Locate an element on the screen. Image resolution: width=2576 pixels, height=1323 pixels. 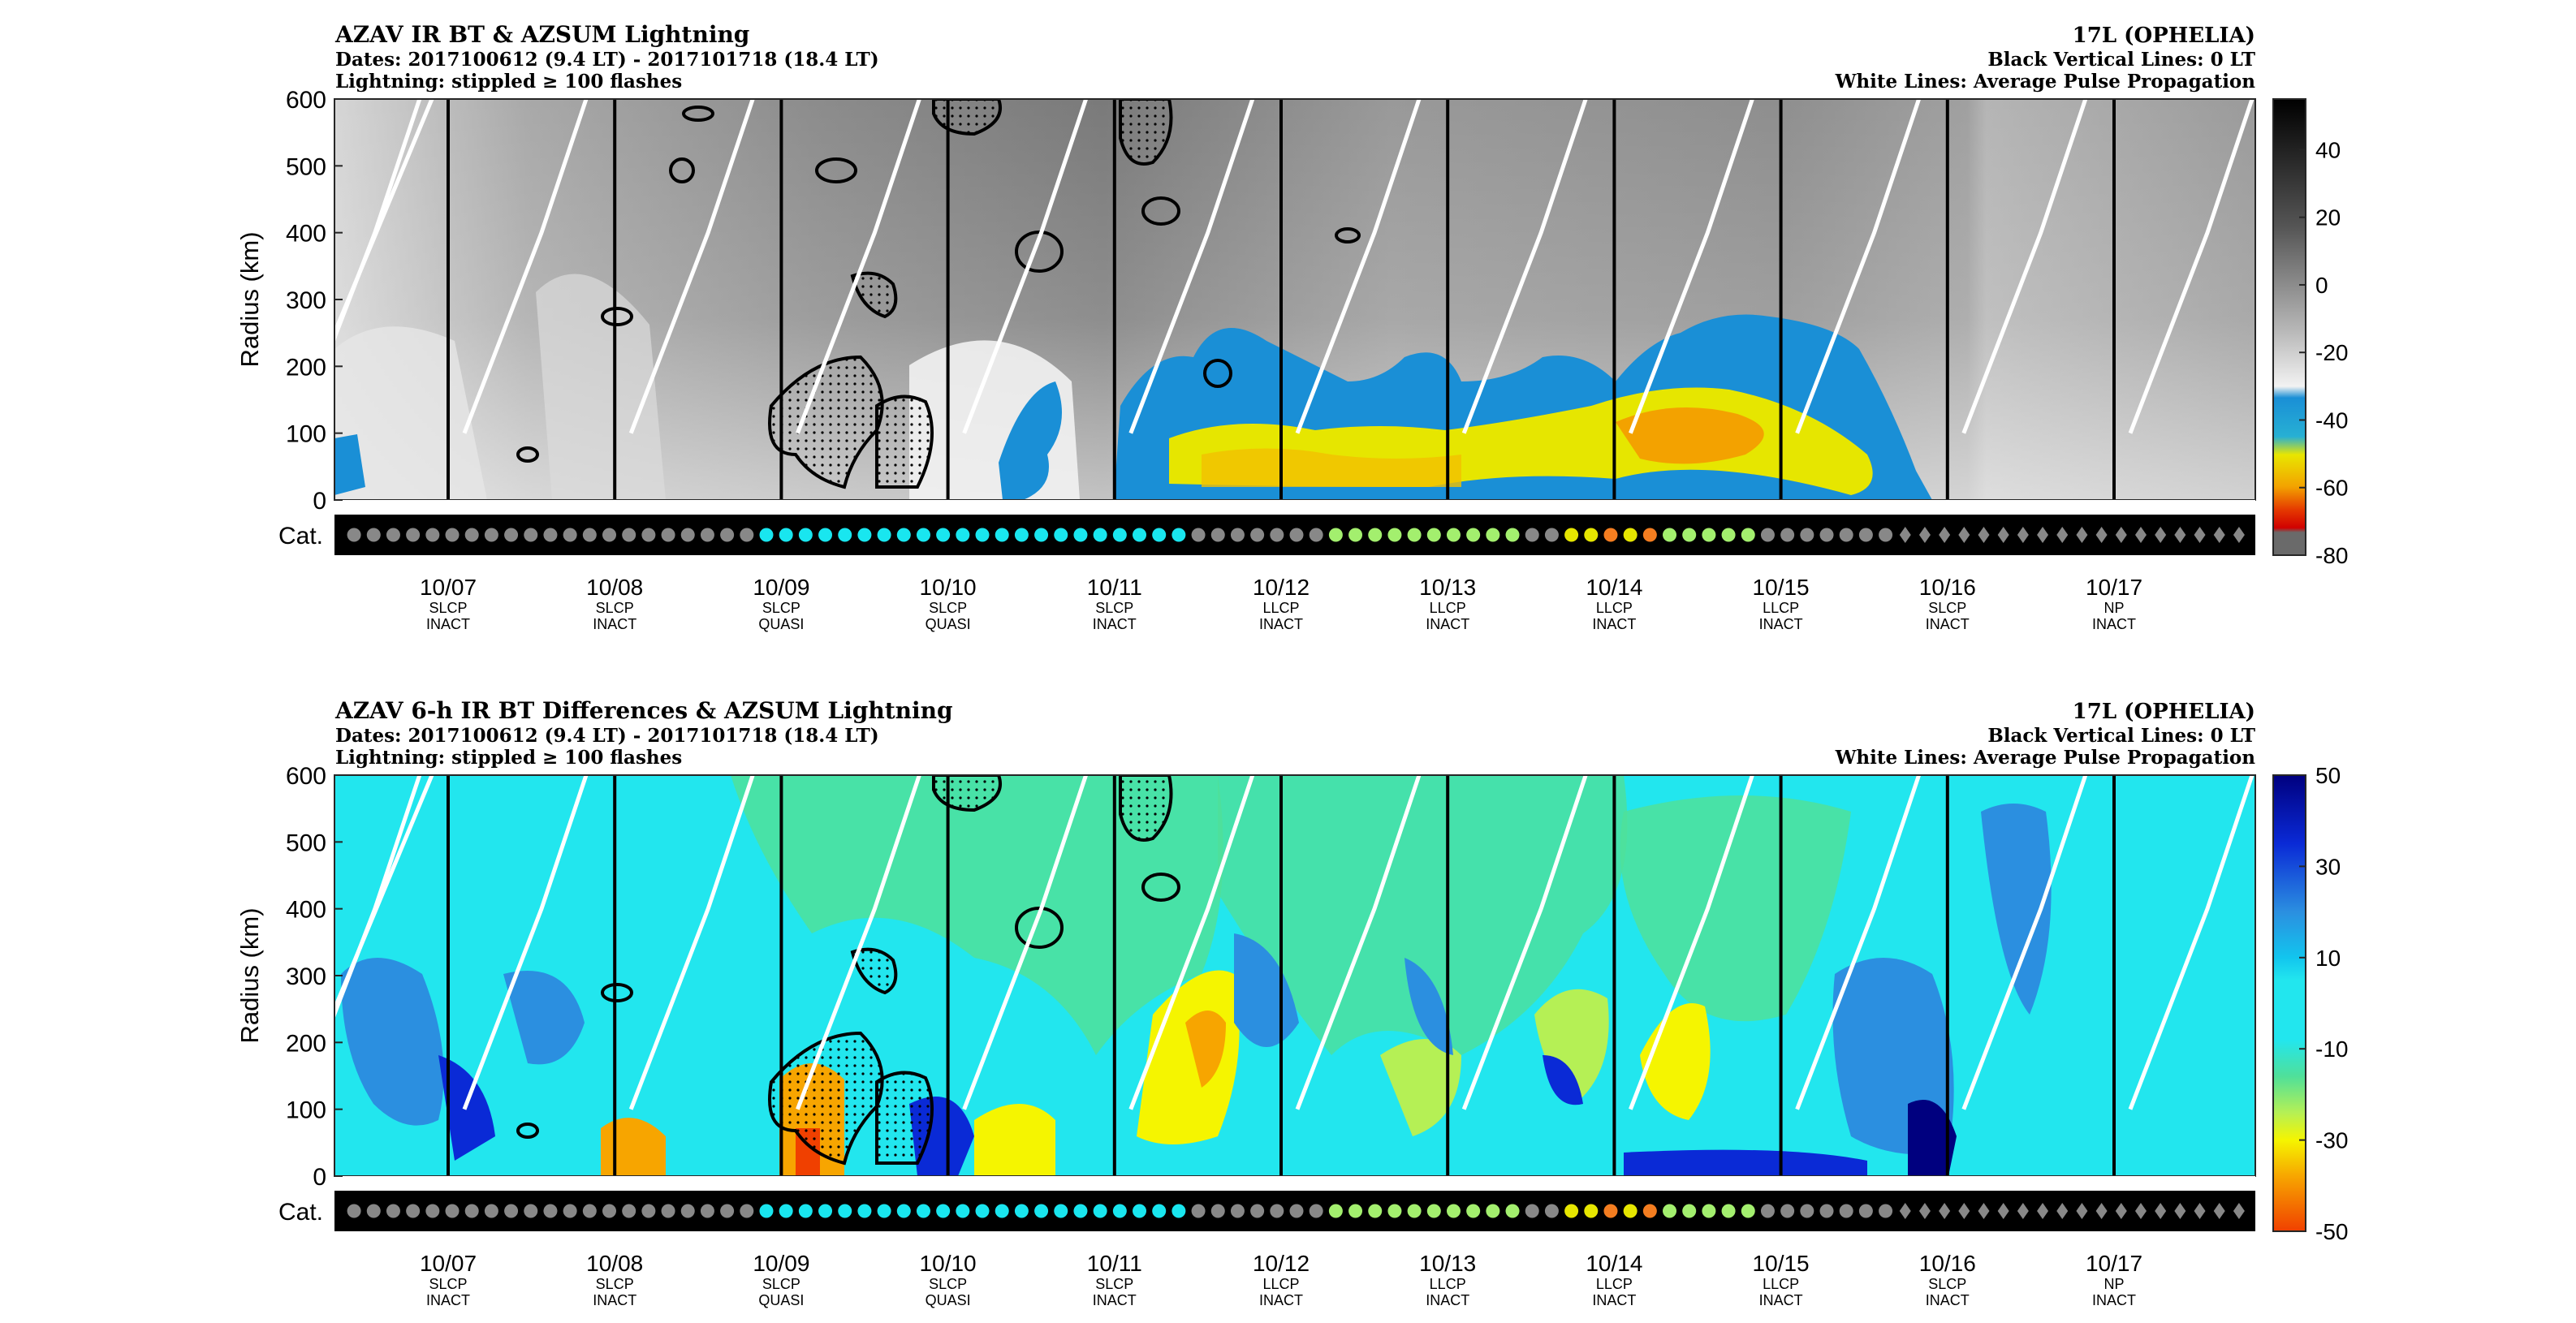
bottom-black-lines-note: Black Vertical Lines: 0 LT is located at coordinates (2121, 736).